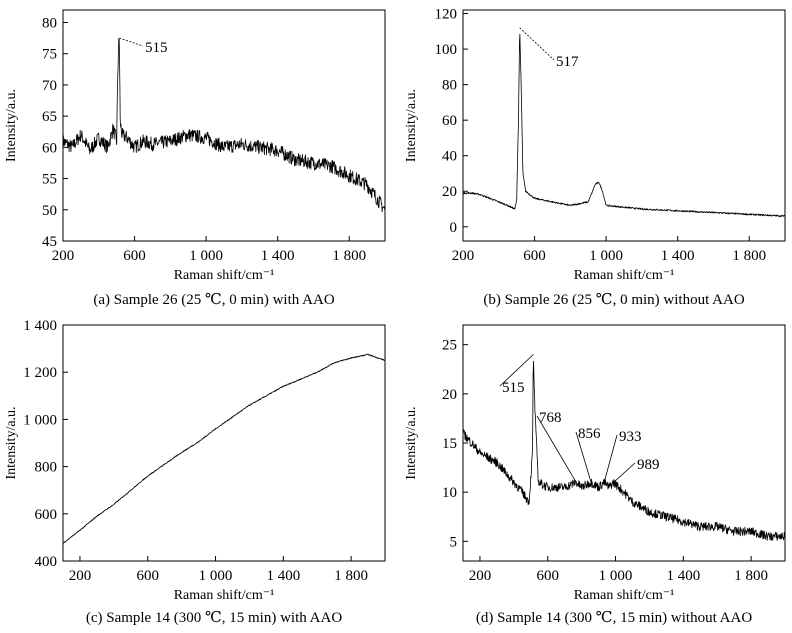 This screenshot has height=633, width=792. I want to click on y-tick-label: 1 200, so click(40, 373).